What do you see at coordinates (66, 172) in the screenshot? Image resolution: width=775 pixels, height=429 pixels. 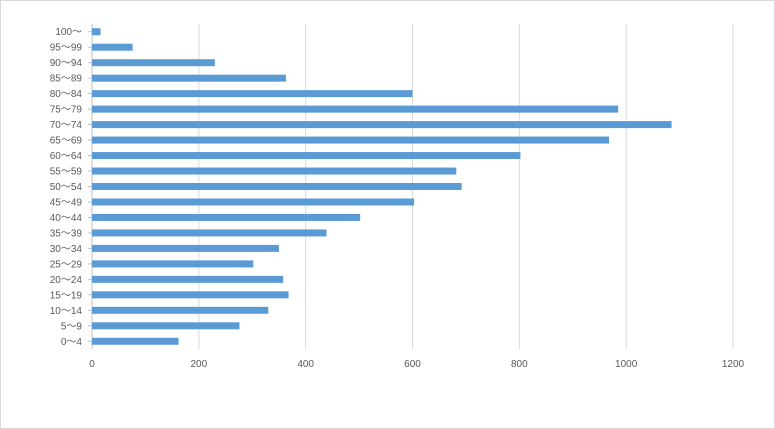 I see `y-tick-label: 55〜59` at bounding box center [66, 172].